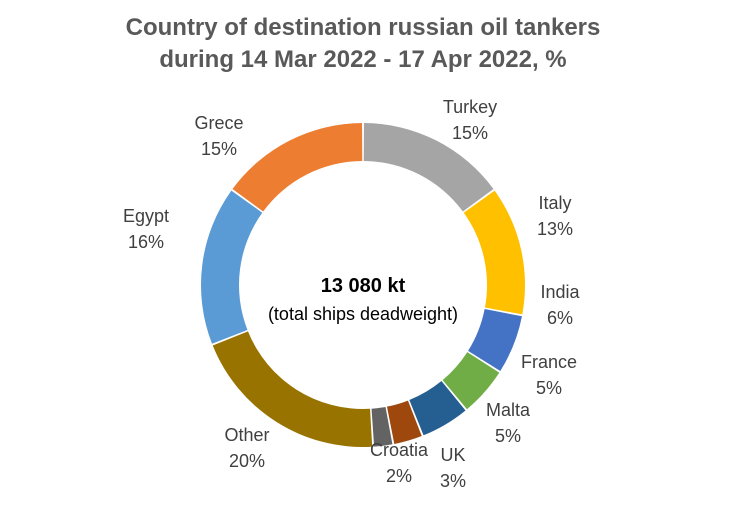 The image size is (730, 512). Describe the element at coordinates (246, 435) in the screenshot. I see `slice-label-other: Other` at that location.